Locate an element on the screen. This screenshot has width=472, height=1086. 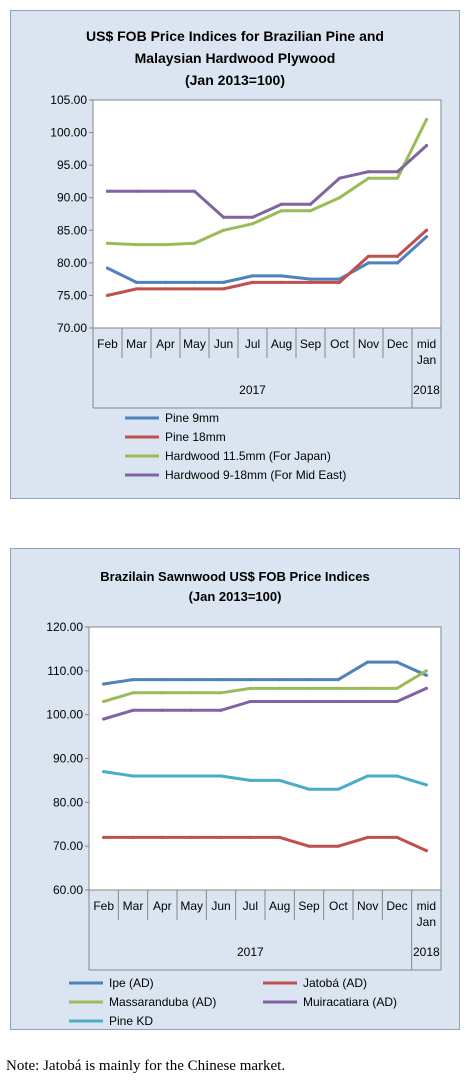
x-category-label: Oct is located at coordinates (338, 906).